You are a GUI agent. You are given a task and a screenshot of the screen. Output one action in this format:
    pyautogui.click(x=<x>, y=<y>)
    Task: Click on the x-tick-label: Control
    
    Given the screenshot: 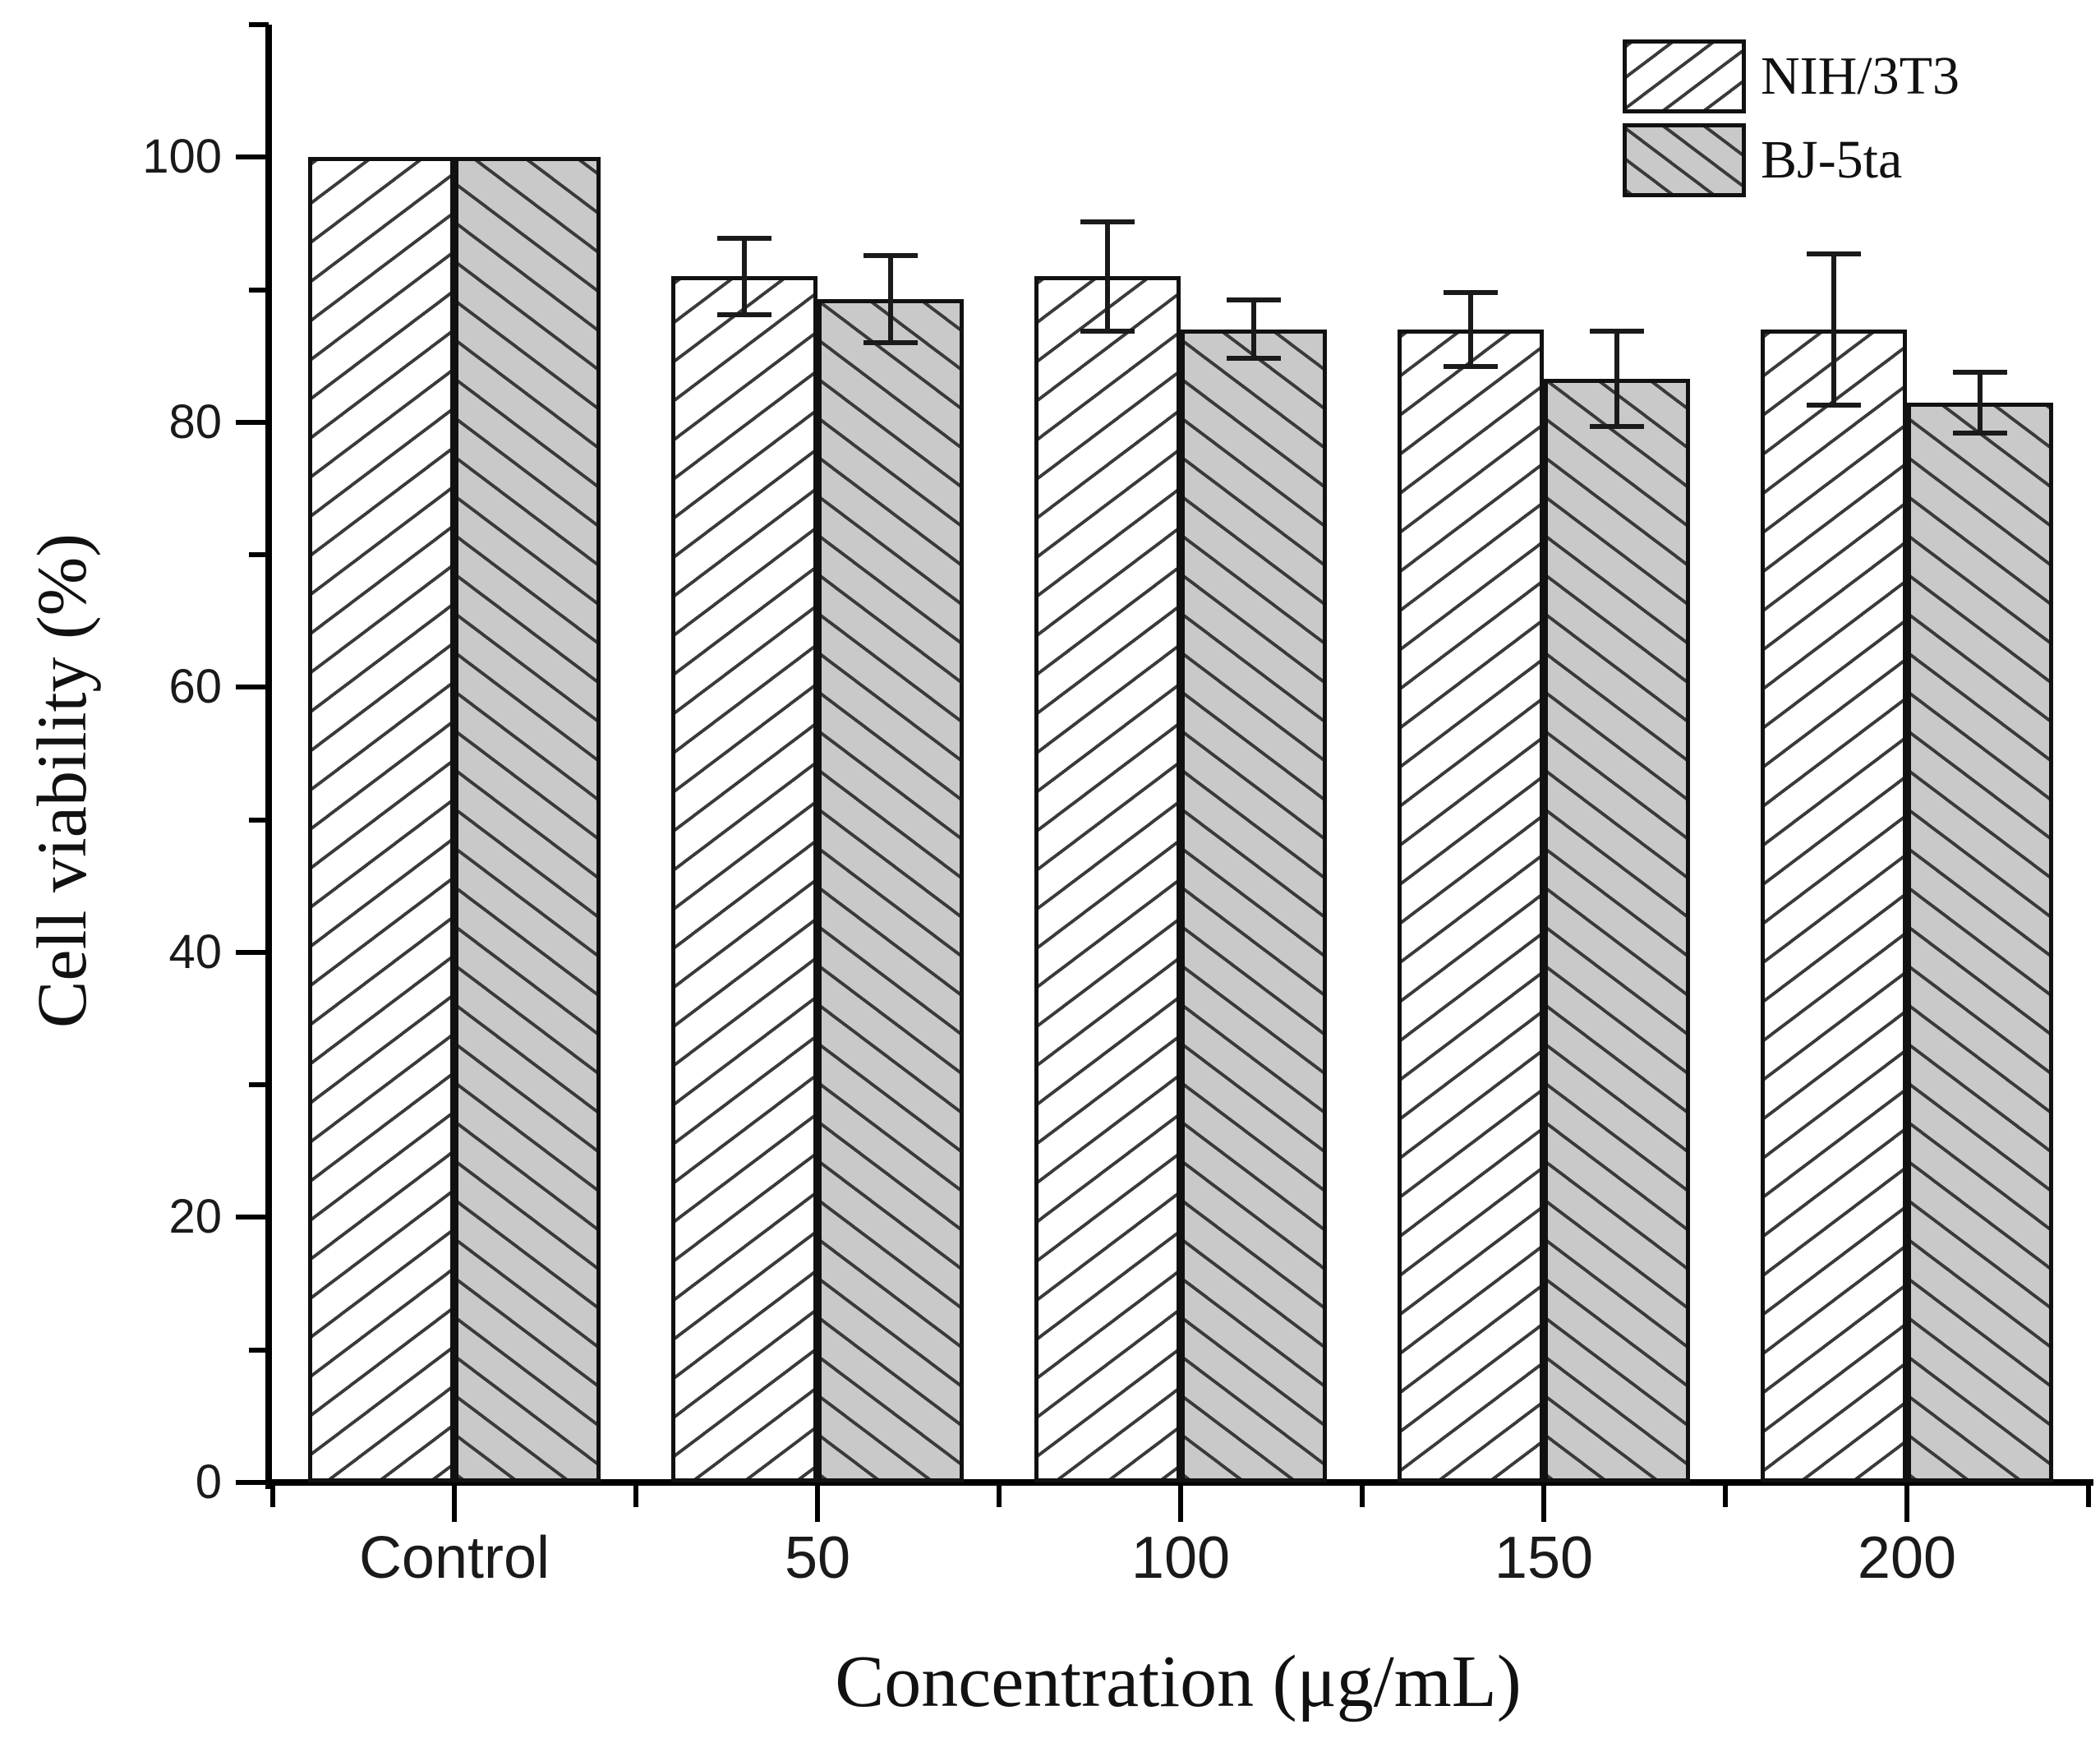 What is the action you would take?
    pyautogui.click(x=454, y=1558)
    